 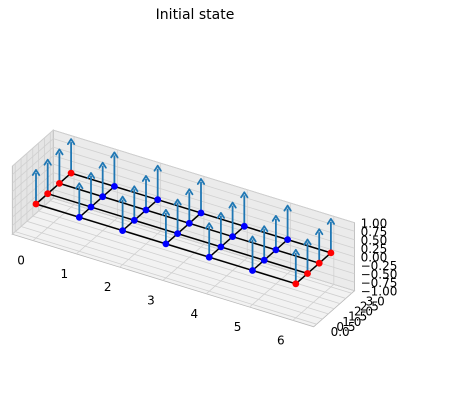 I want to click on x-tick-label: 6, so click(x=281, y=340).